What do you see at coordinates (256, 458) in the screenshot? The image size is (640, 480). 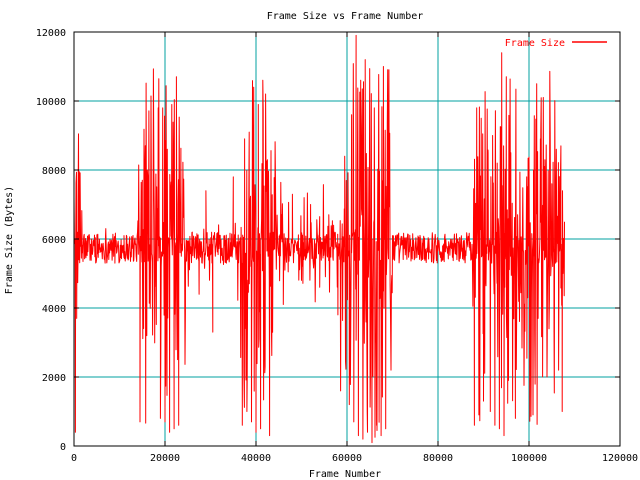 I see `x-tick-label-40000: 40000` at bounding box center [256, 458].